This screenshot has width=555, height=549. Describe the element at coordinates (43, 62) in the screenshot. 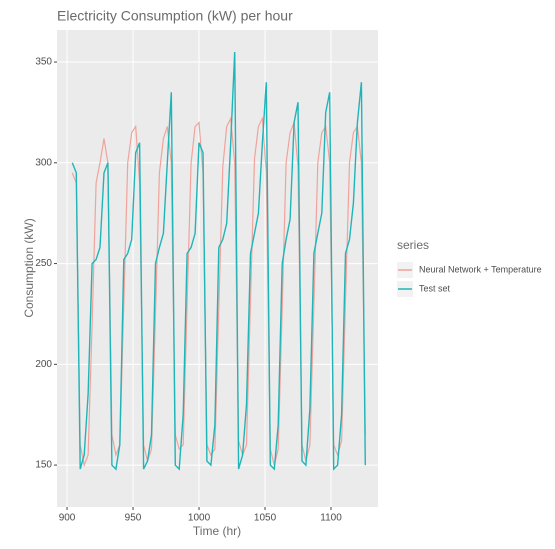

I see `y-tick-label: 350` at that location.